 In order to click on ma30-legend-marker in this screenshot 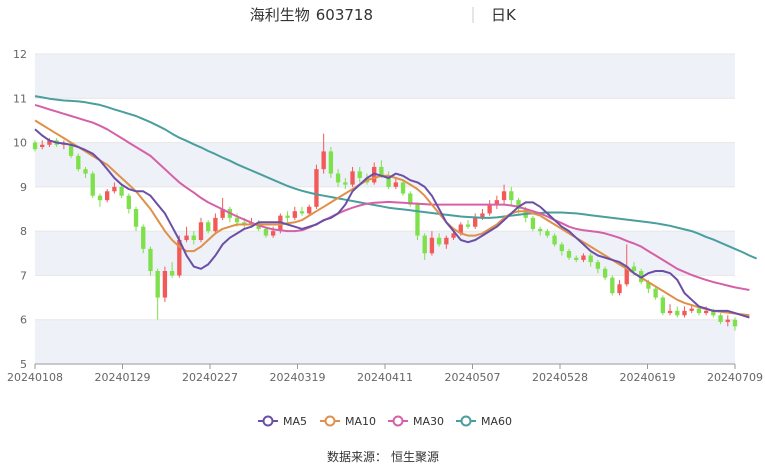, I will do `click(398, 421)`.